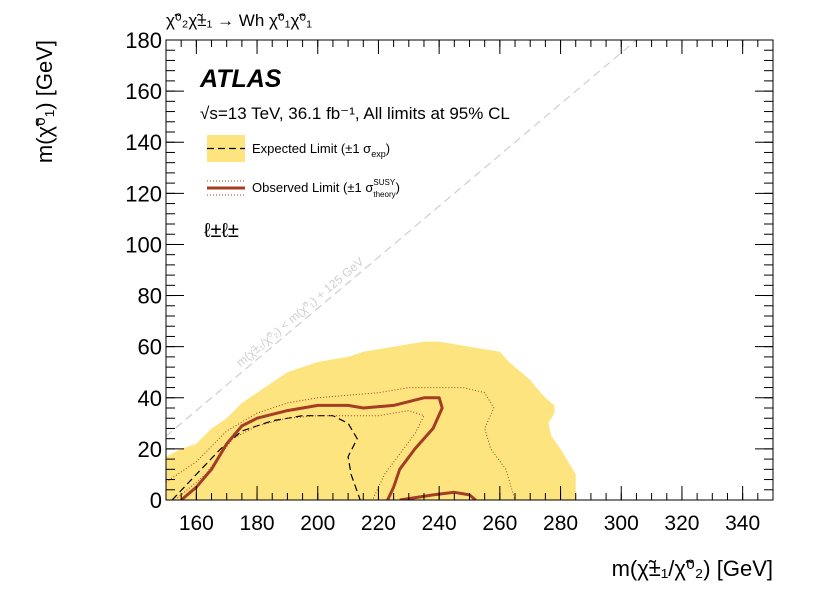 This screenshot has height=596, width=830. What do you see at coordinates (300, 312) in the screenshot?
I see `kinematic-label: m(χ̃±₁/χ̃⁰₂) < m(χ̃⁰₁) + 125 GeV` at bounding box center [300, 312].